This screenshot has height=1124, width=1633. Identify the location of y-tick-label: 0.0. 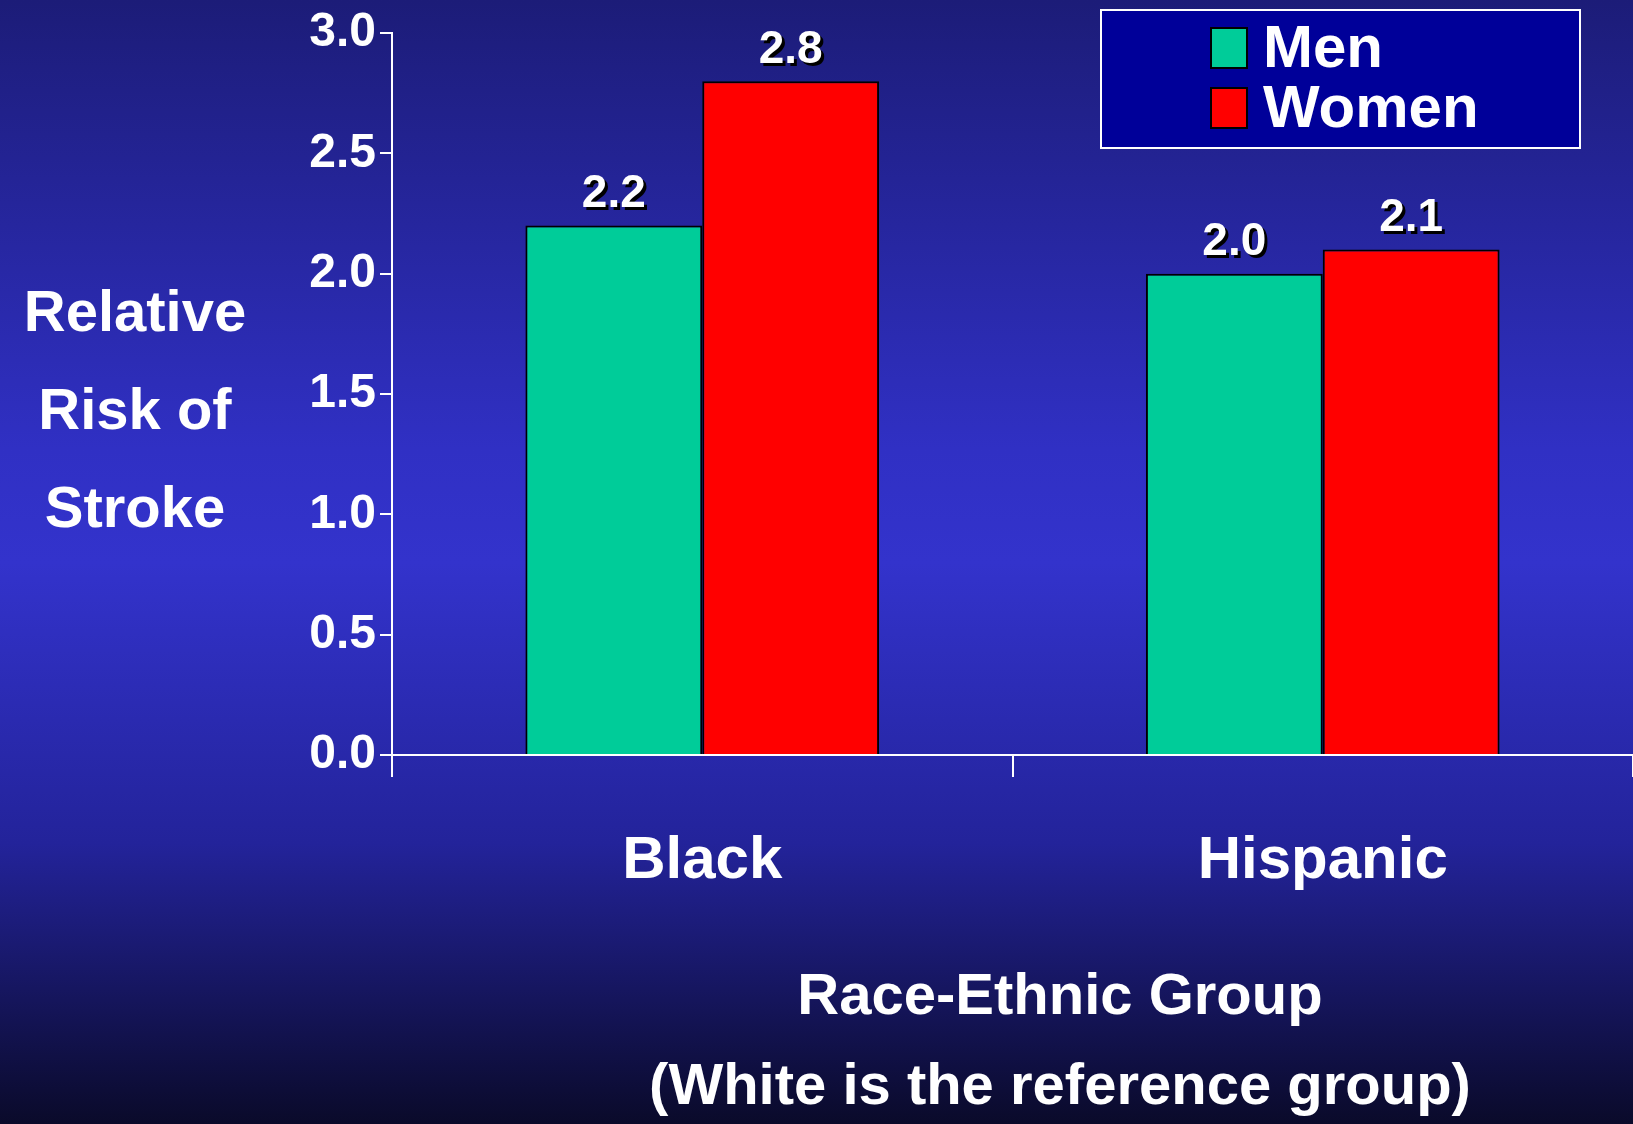
(342, 752).